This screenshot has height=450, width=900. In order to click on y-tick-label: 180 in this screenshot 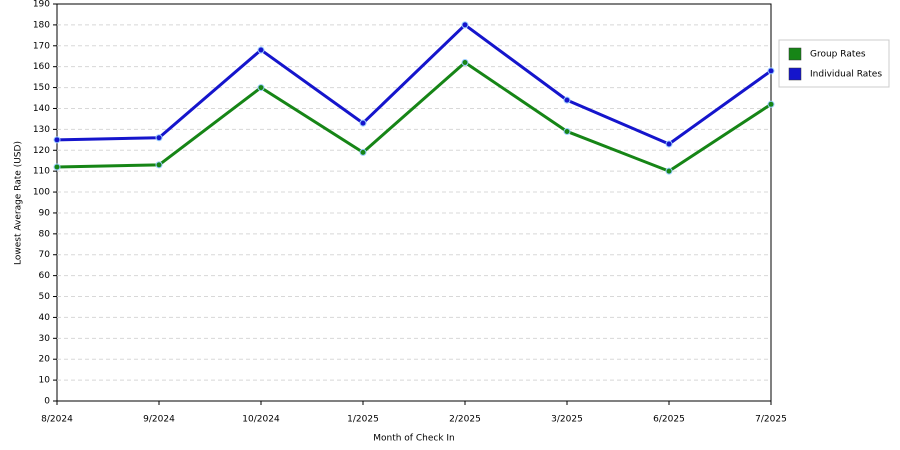, I will do `click(41, 25)`.